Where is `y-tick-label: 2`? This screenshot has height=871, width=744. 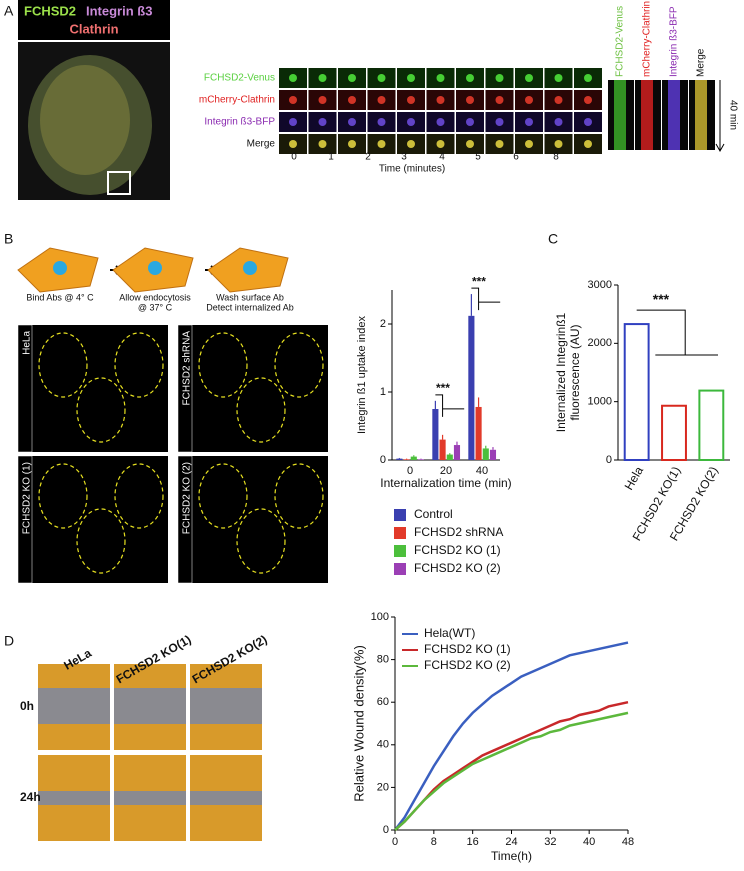
y-tick-label: 2 is located at coordinates (383, 324).